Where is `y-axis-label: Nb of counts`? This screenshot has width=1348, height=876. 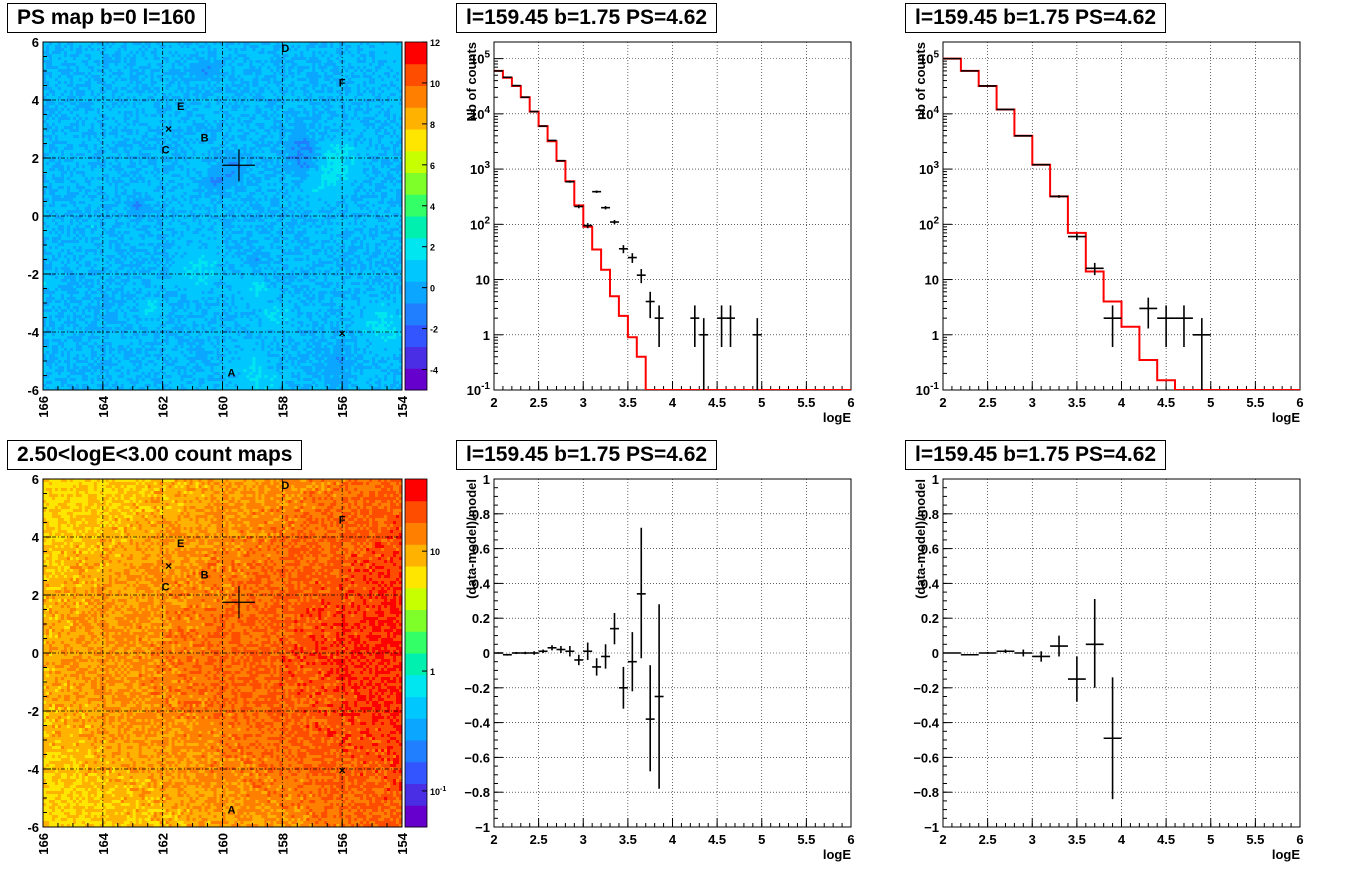 y-axis-label: Nb of counts is located at coordinates (471, 81).